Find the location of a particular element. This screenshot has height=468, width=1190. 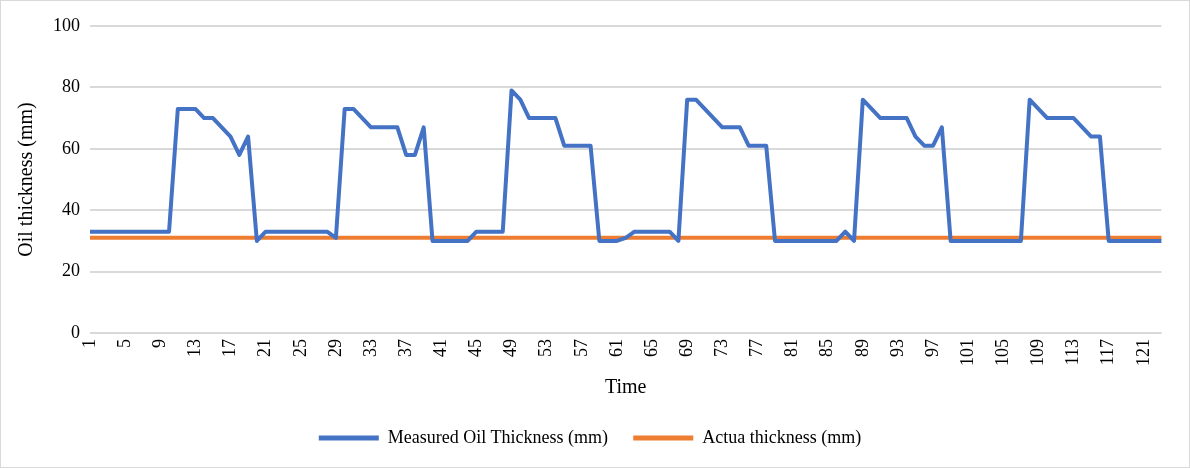

x-tick-label: 17 is located at coordinates (229, 348).